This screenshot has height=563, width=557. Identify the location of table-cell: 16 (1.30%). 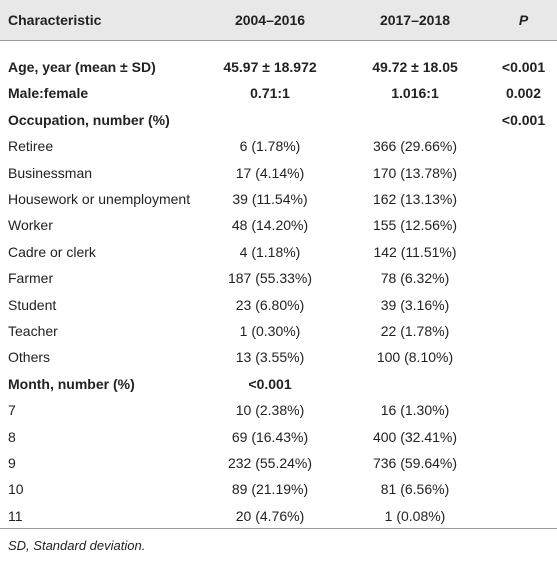
(415, 410).